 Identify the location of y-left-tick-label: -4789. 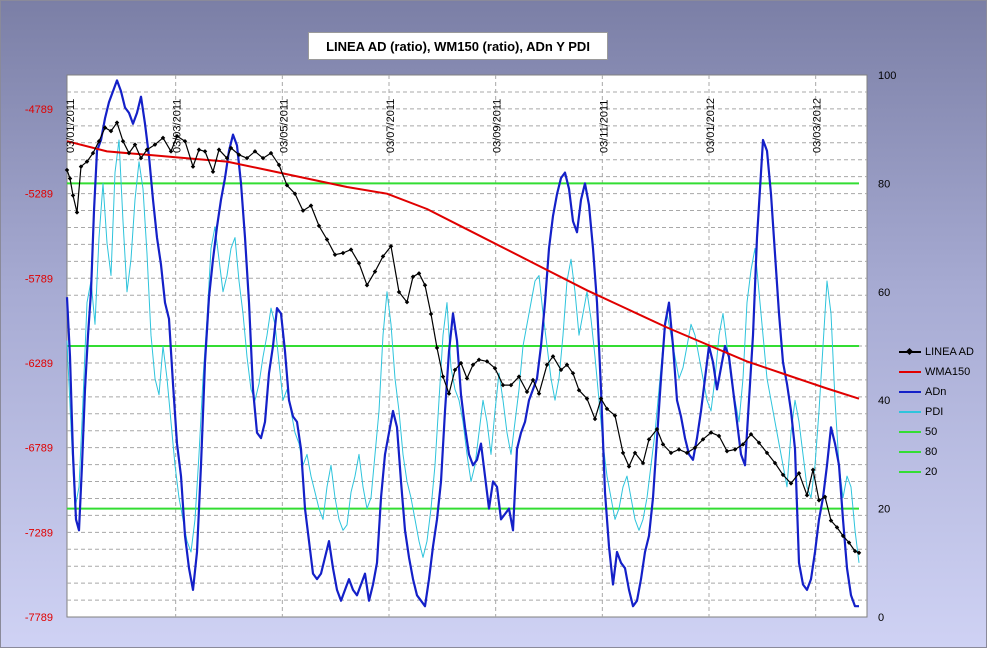
(39, 110).